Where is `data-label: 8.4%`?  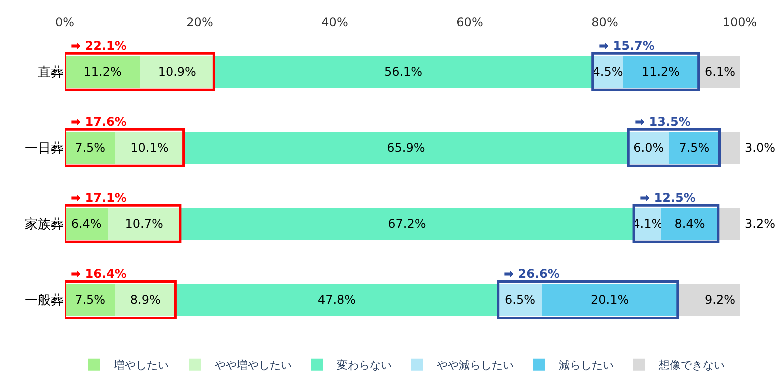 data-label: 8.4% is located at coordinates (690, 223).